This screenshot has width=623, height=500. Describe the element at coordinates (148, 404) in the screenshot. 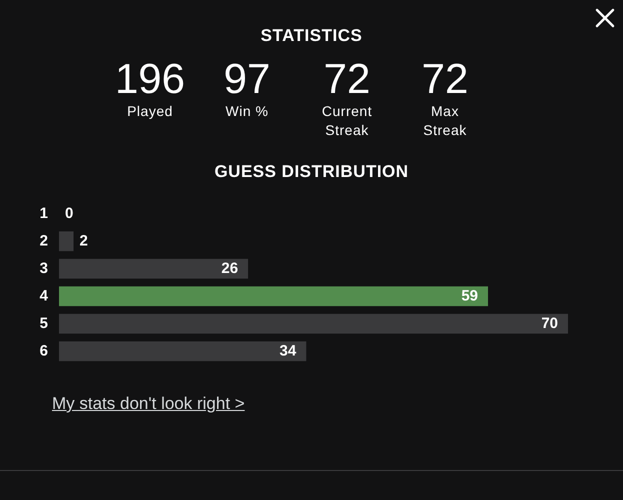

I see `text: My stats don't look right >` at that location.